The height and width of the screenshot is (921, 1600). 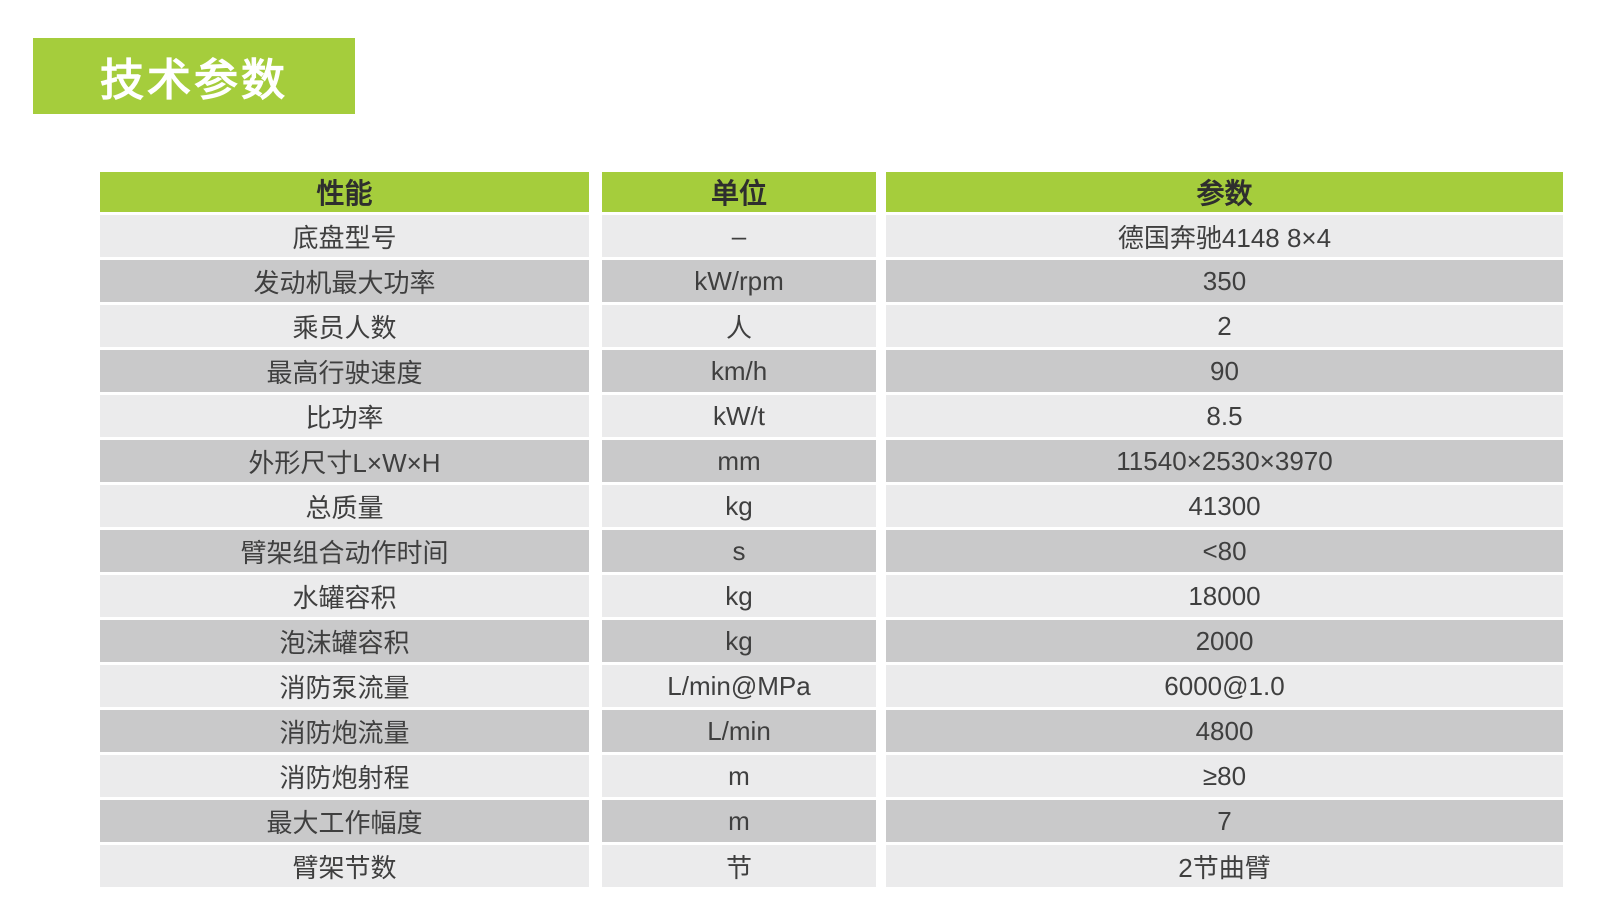 I want to click on unit-cell: L/min@MPa, so click(x=739, y=686).